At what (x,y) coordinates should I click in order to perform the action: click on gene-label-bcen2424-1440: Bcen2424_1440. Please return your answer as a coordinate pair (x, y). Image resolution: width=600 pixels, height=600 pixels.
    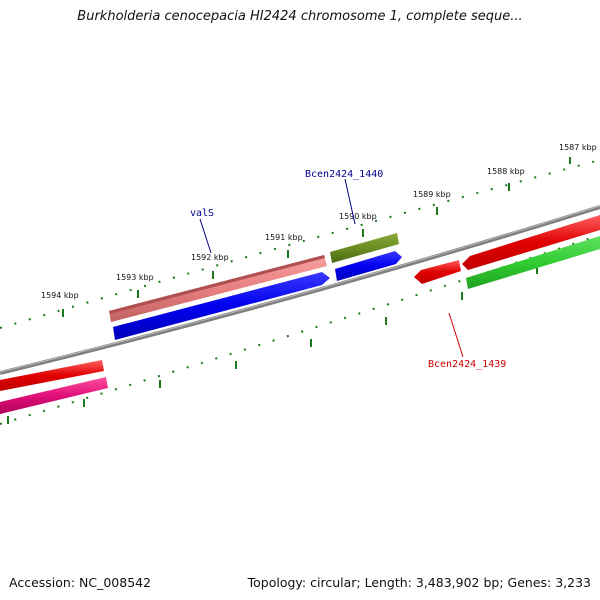
    Looking at the image, I should click on (344, 174).